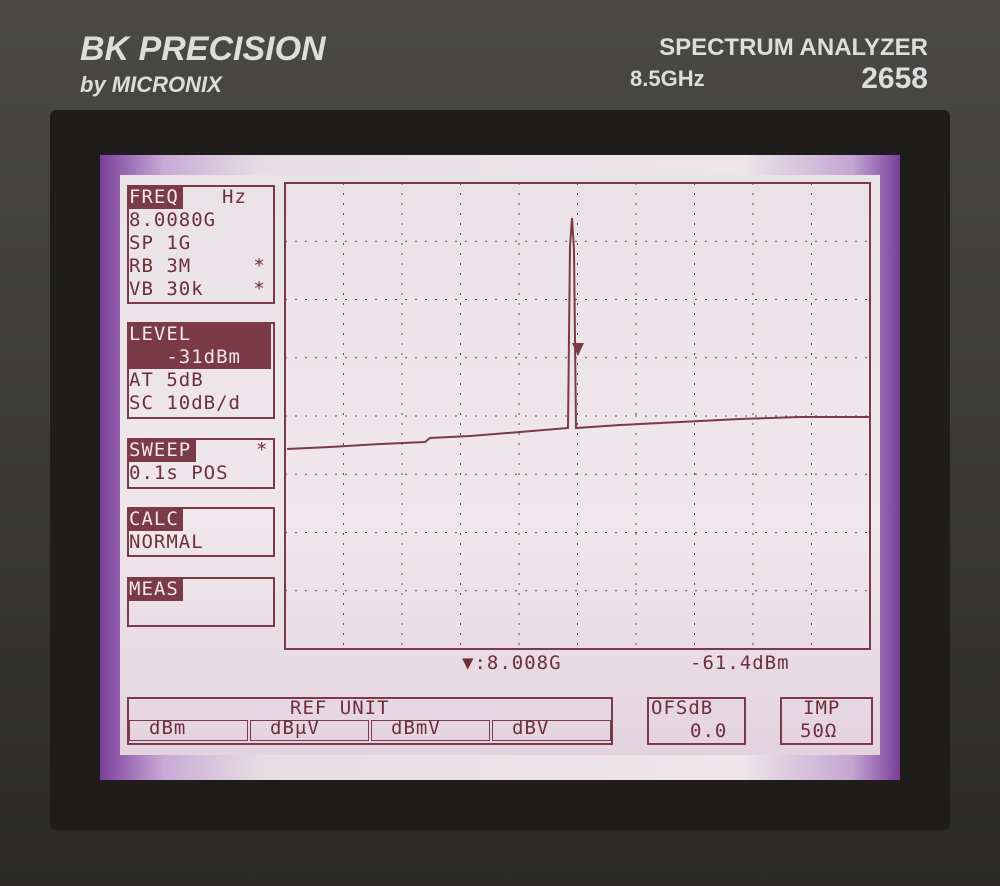 This screenshot has width=1000, height=886. What do you see at coordinates (203, 49) in the screenshot?
I see `brand: BK PRECISION` at bounding box center [203, 49].